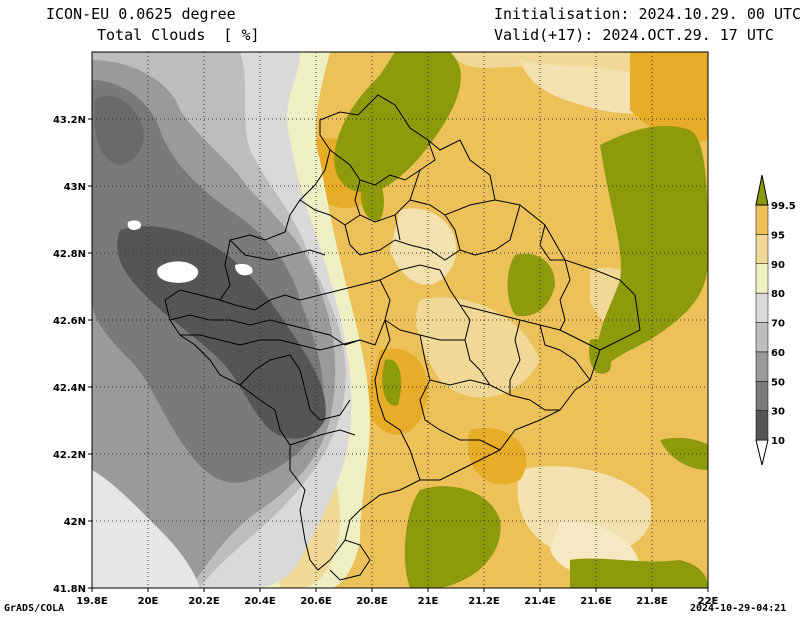  Describe the element at coordinates (484, 601) in the screenshot. I see `x-tick-label: 21.2E` at that location.